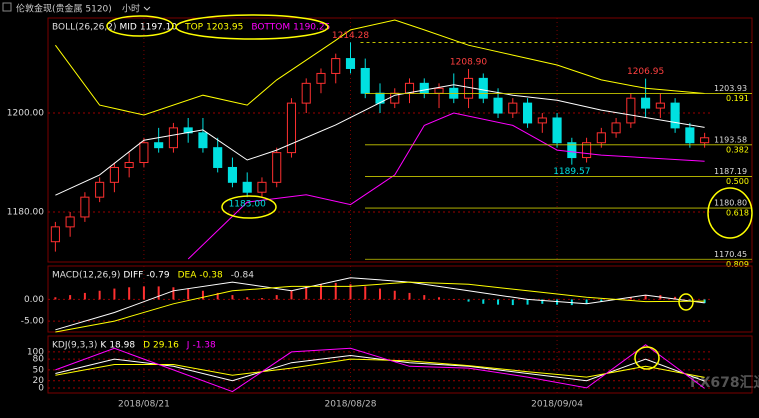  What do you see at coordinates (224, 28) in the screenshot?
I see `legend-value: 1203.95` at bounding box center [224, 28].